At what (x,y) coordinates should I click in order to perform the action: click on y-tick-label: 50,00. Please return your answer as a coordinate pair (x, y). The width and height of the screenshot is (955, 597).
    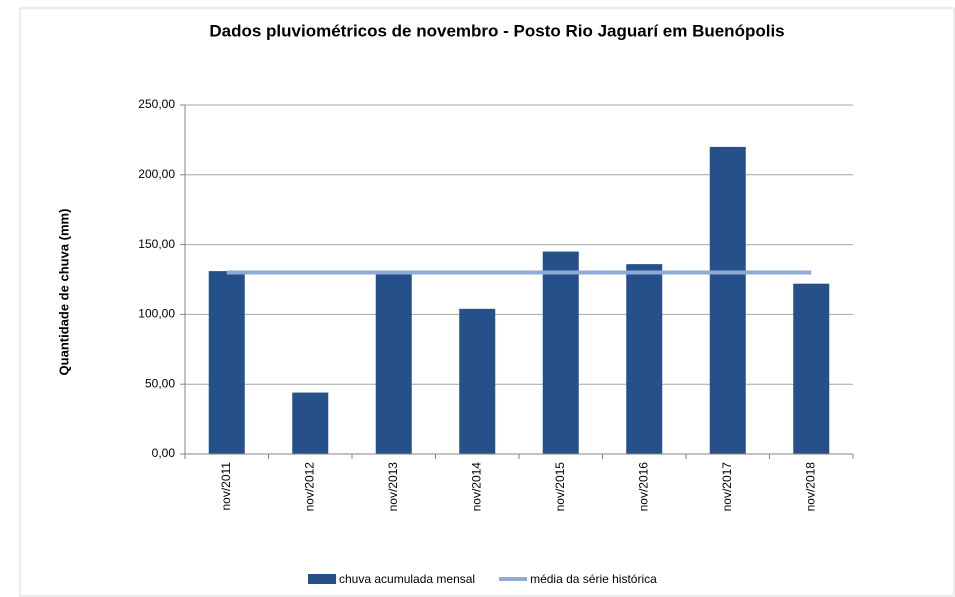
    Looking at the image, I should click on (160, 383).